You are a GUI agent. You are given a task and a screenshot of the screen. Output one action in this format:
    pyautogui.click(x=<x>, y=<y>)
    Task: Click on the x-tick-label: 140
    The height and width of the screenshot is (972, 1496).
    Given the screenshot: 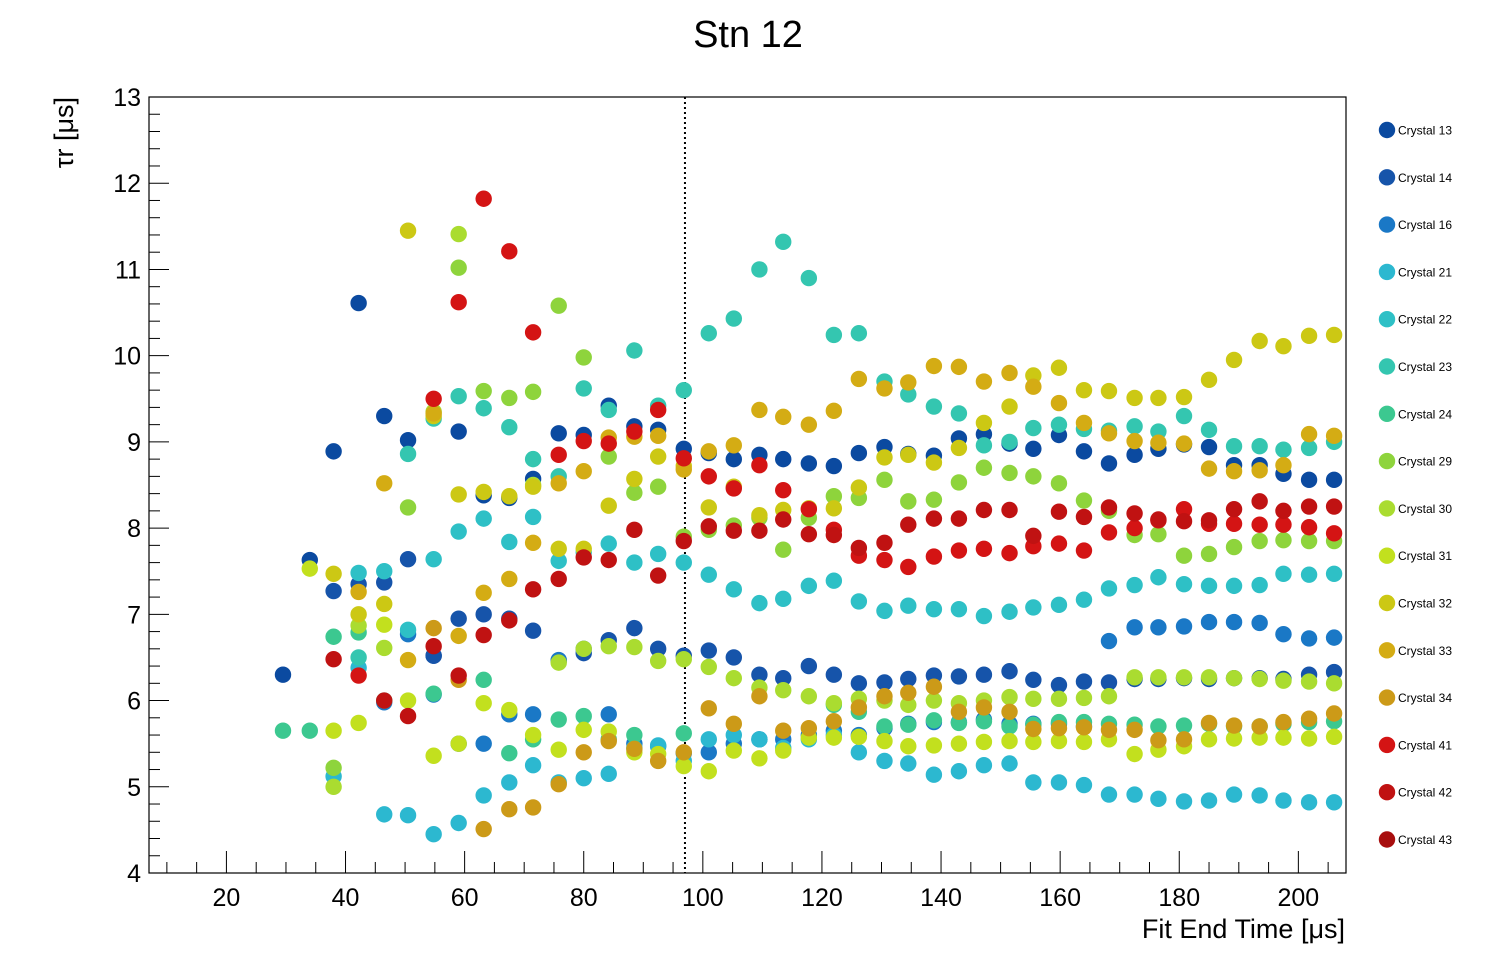 What is the action you would take?
    pyautogui.click(x=941, y=898)
    